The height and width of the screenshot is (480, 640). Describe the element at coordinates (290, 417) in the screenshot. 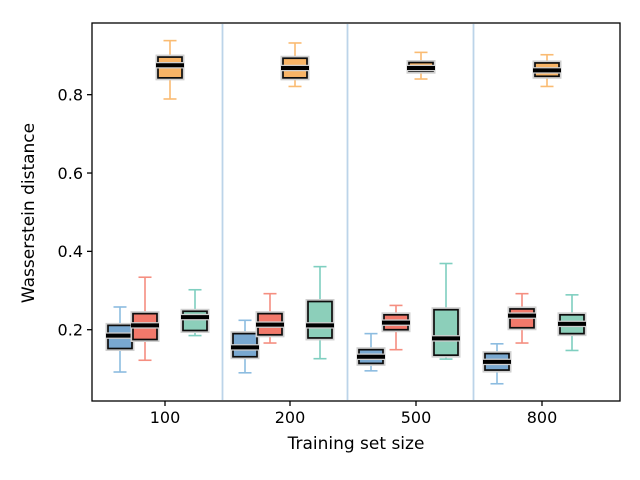

I see `x-tick-label: 200` at that location.